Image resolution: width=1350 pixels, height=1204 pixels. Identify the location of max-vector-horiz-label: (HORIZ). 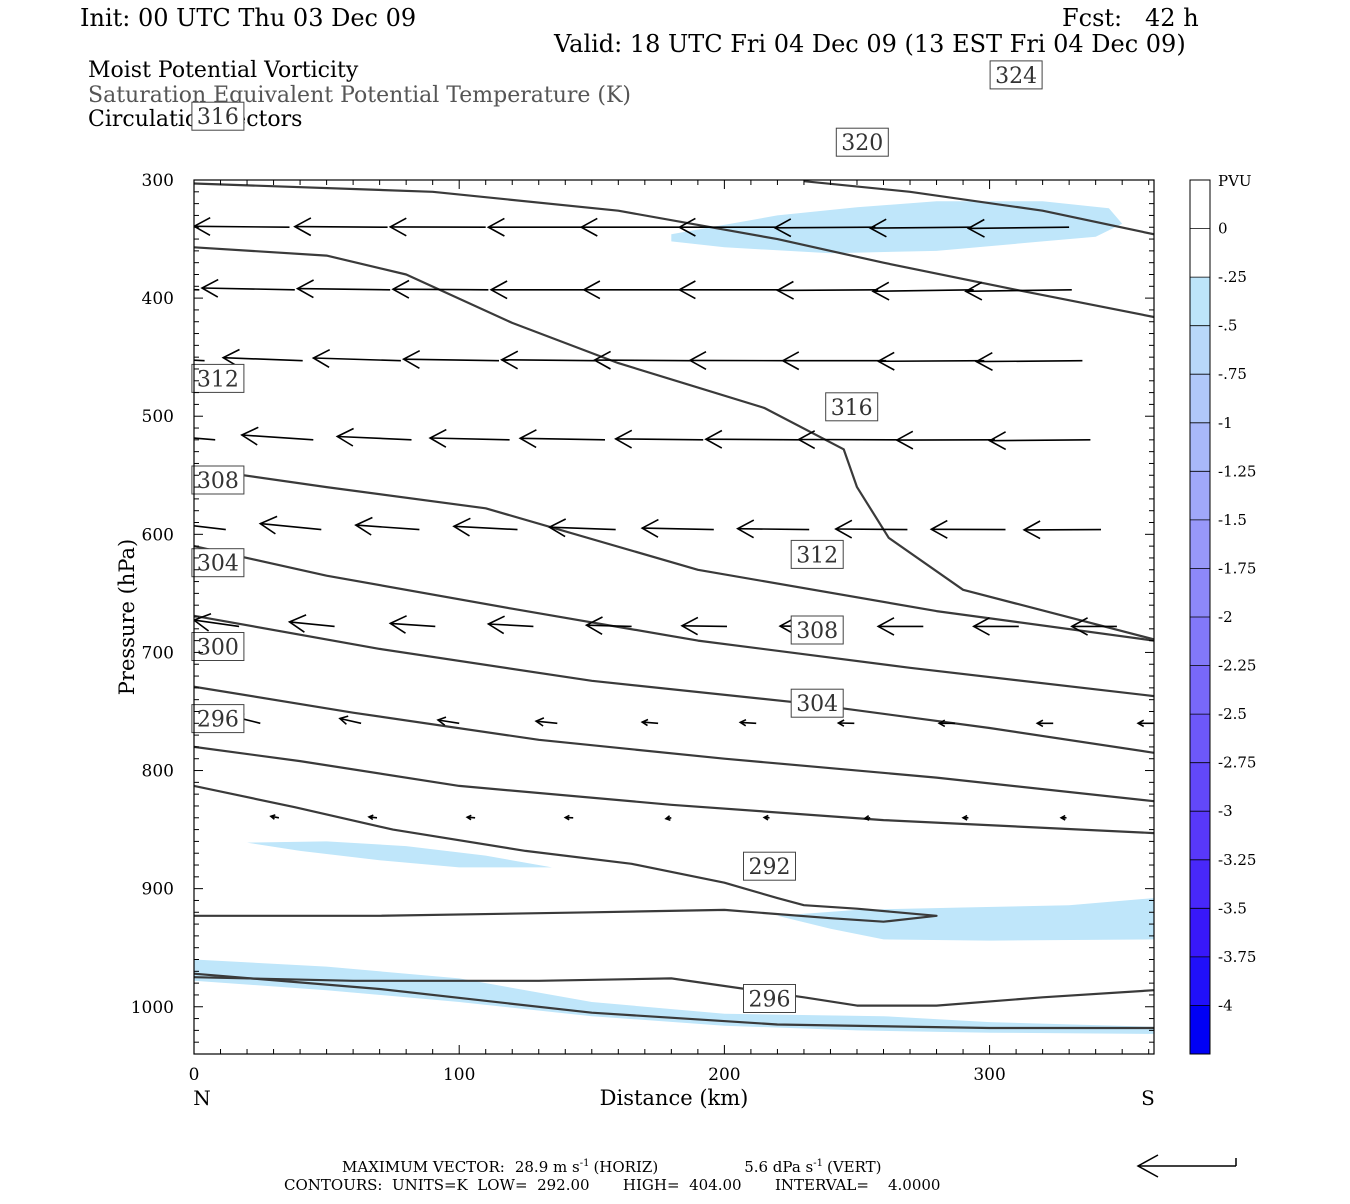
(625, 1167).